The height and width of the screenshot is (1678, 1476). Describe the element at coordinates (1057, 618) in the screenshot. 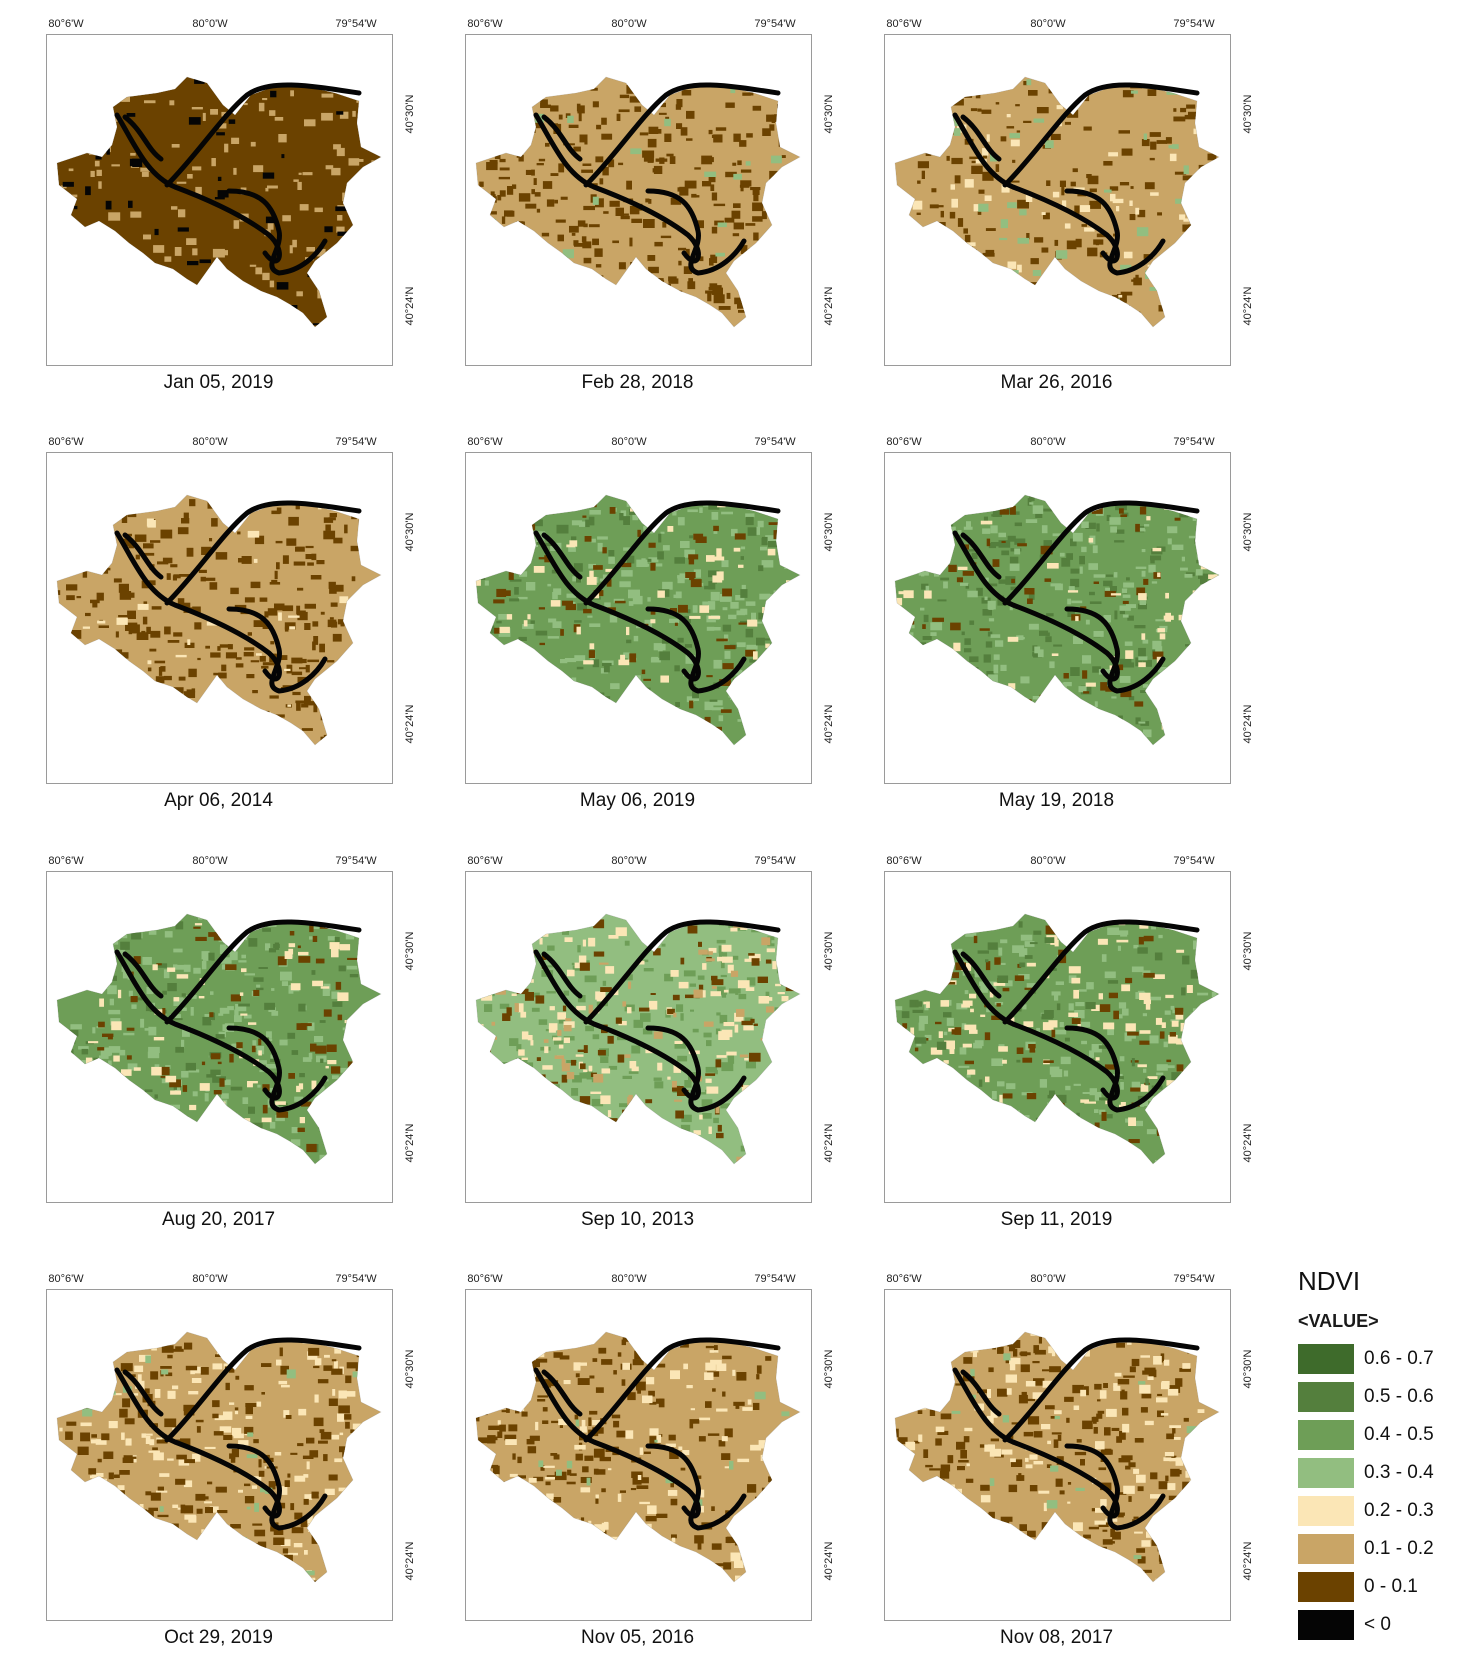

I see `map-frame` at that location.